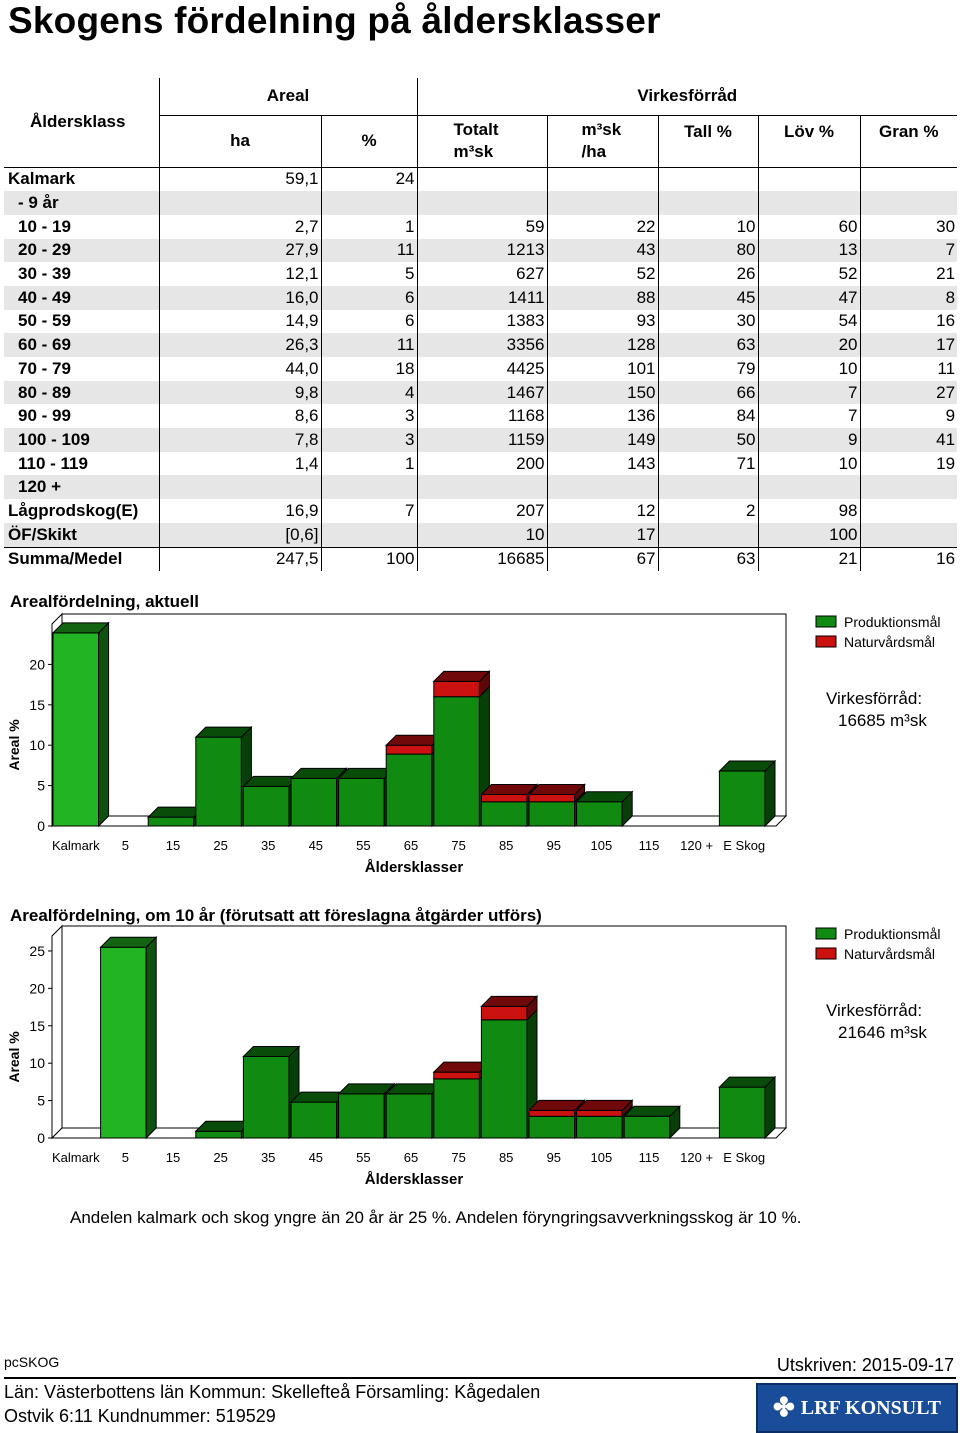 The width and height of the screenshot is (960, 1433). What do you see at coordinates (649, 1157) in the screenshot?
I see `x-tick-label: 115` at bounding box center [649, 1157].